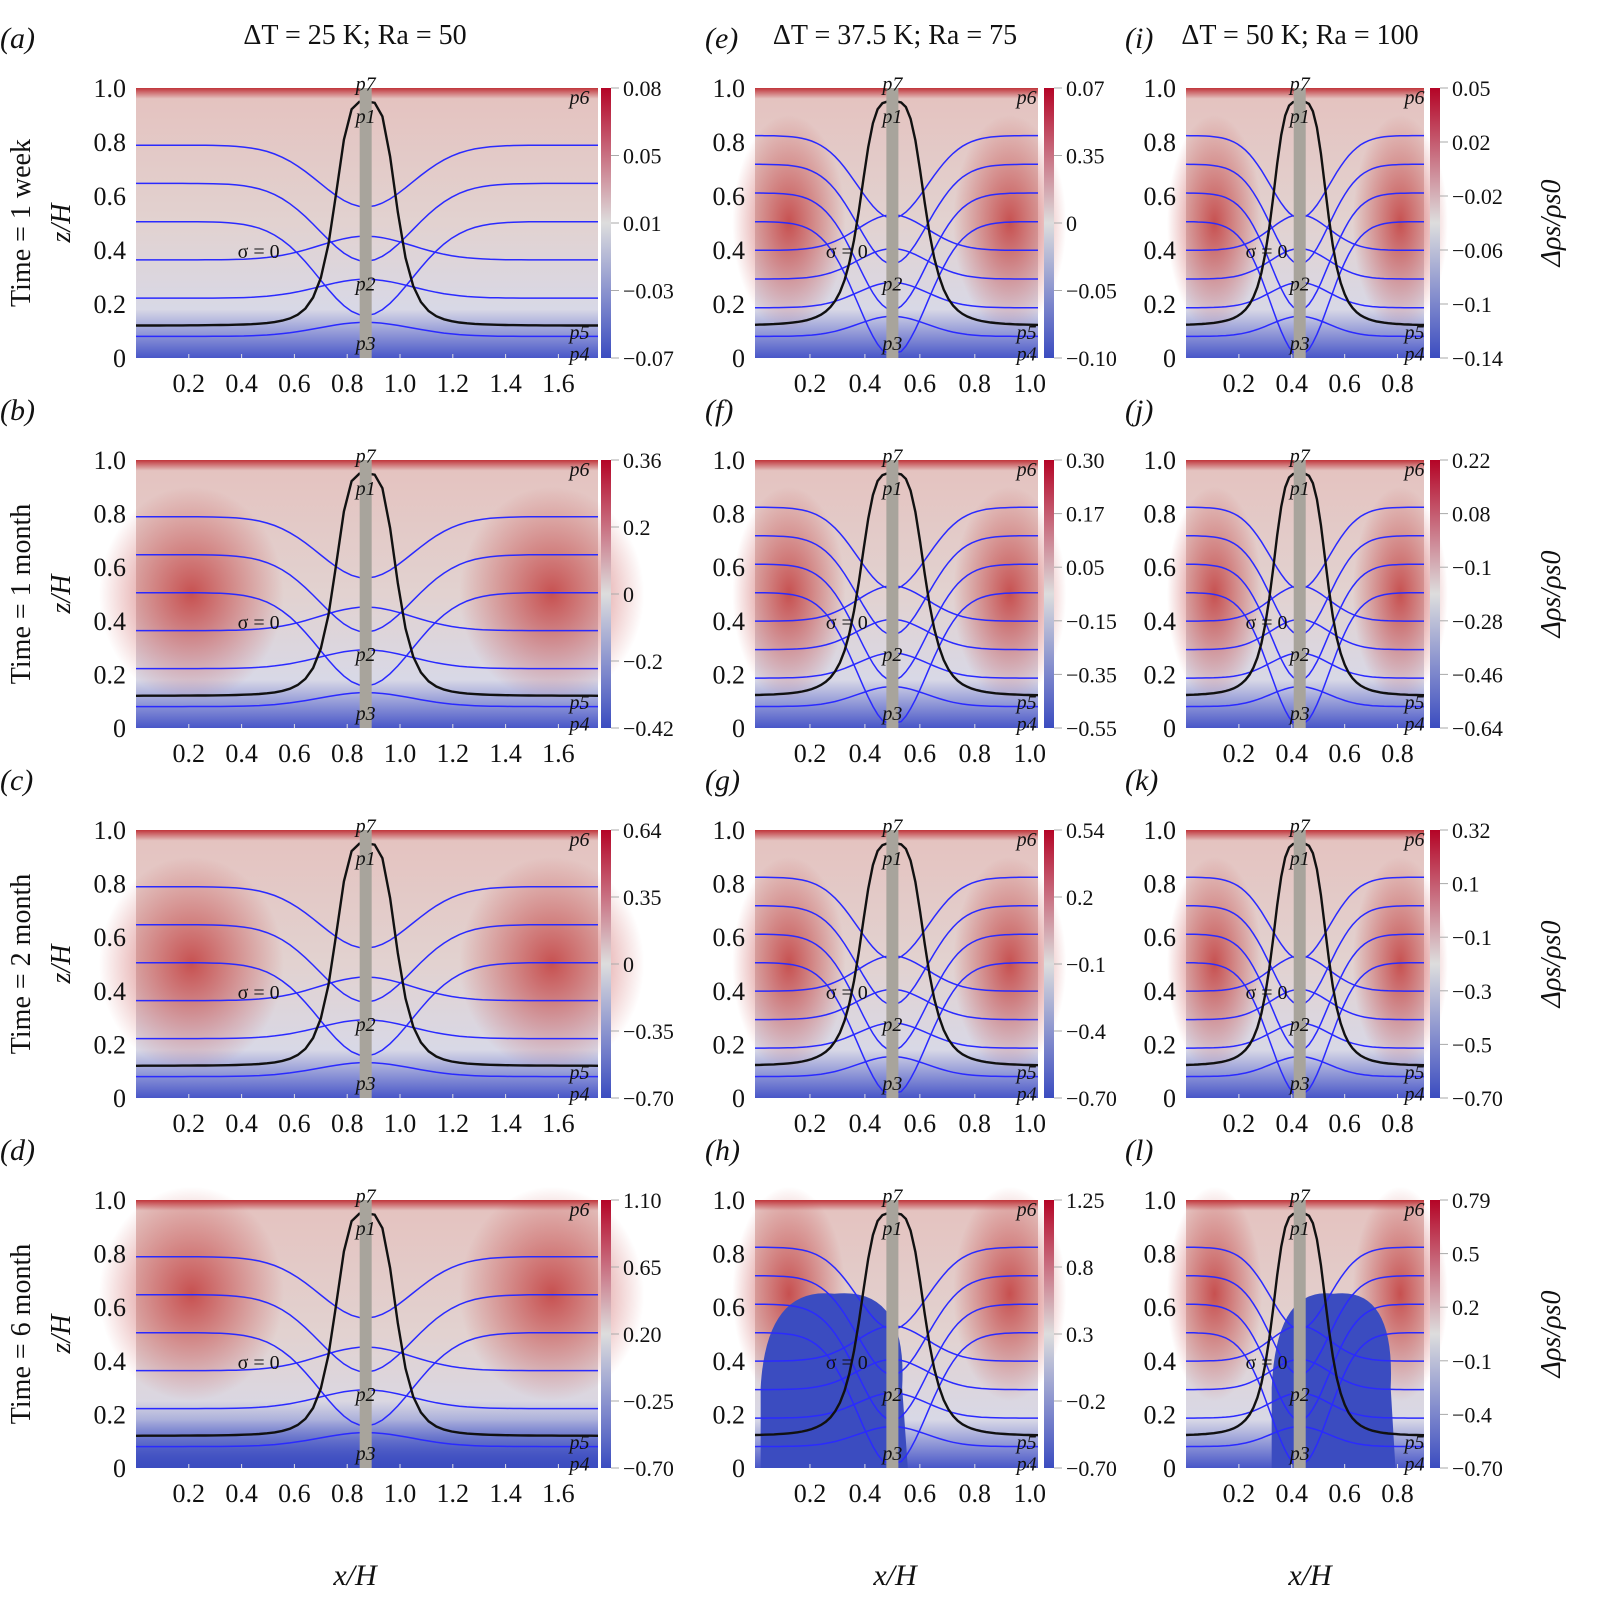  Describe the element at coordinates (1091, 291) in the screenshot. I see `colorbar-tick-label: −0.05` at that location.